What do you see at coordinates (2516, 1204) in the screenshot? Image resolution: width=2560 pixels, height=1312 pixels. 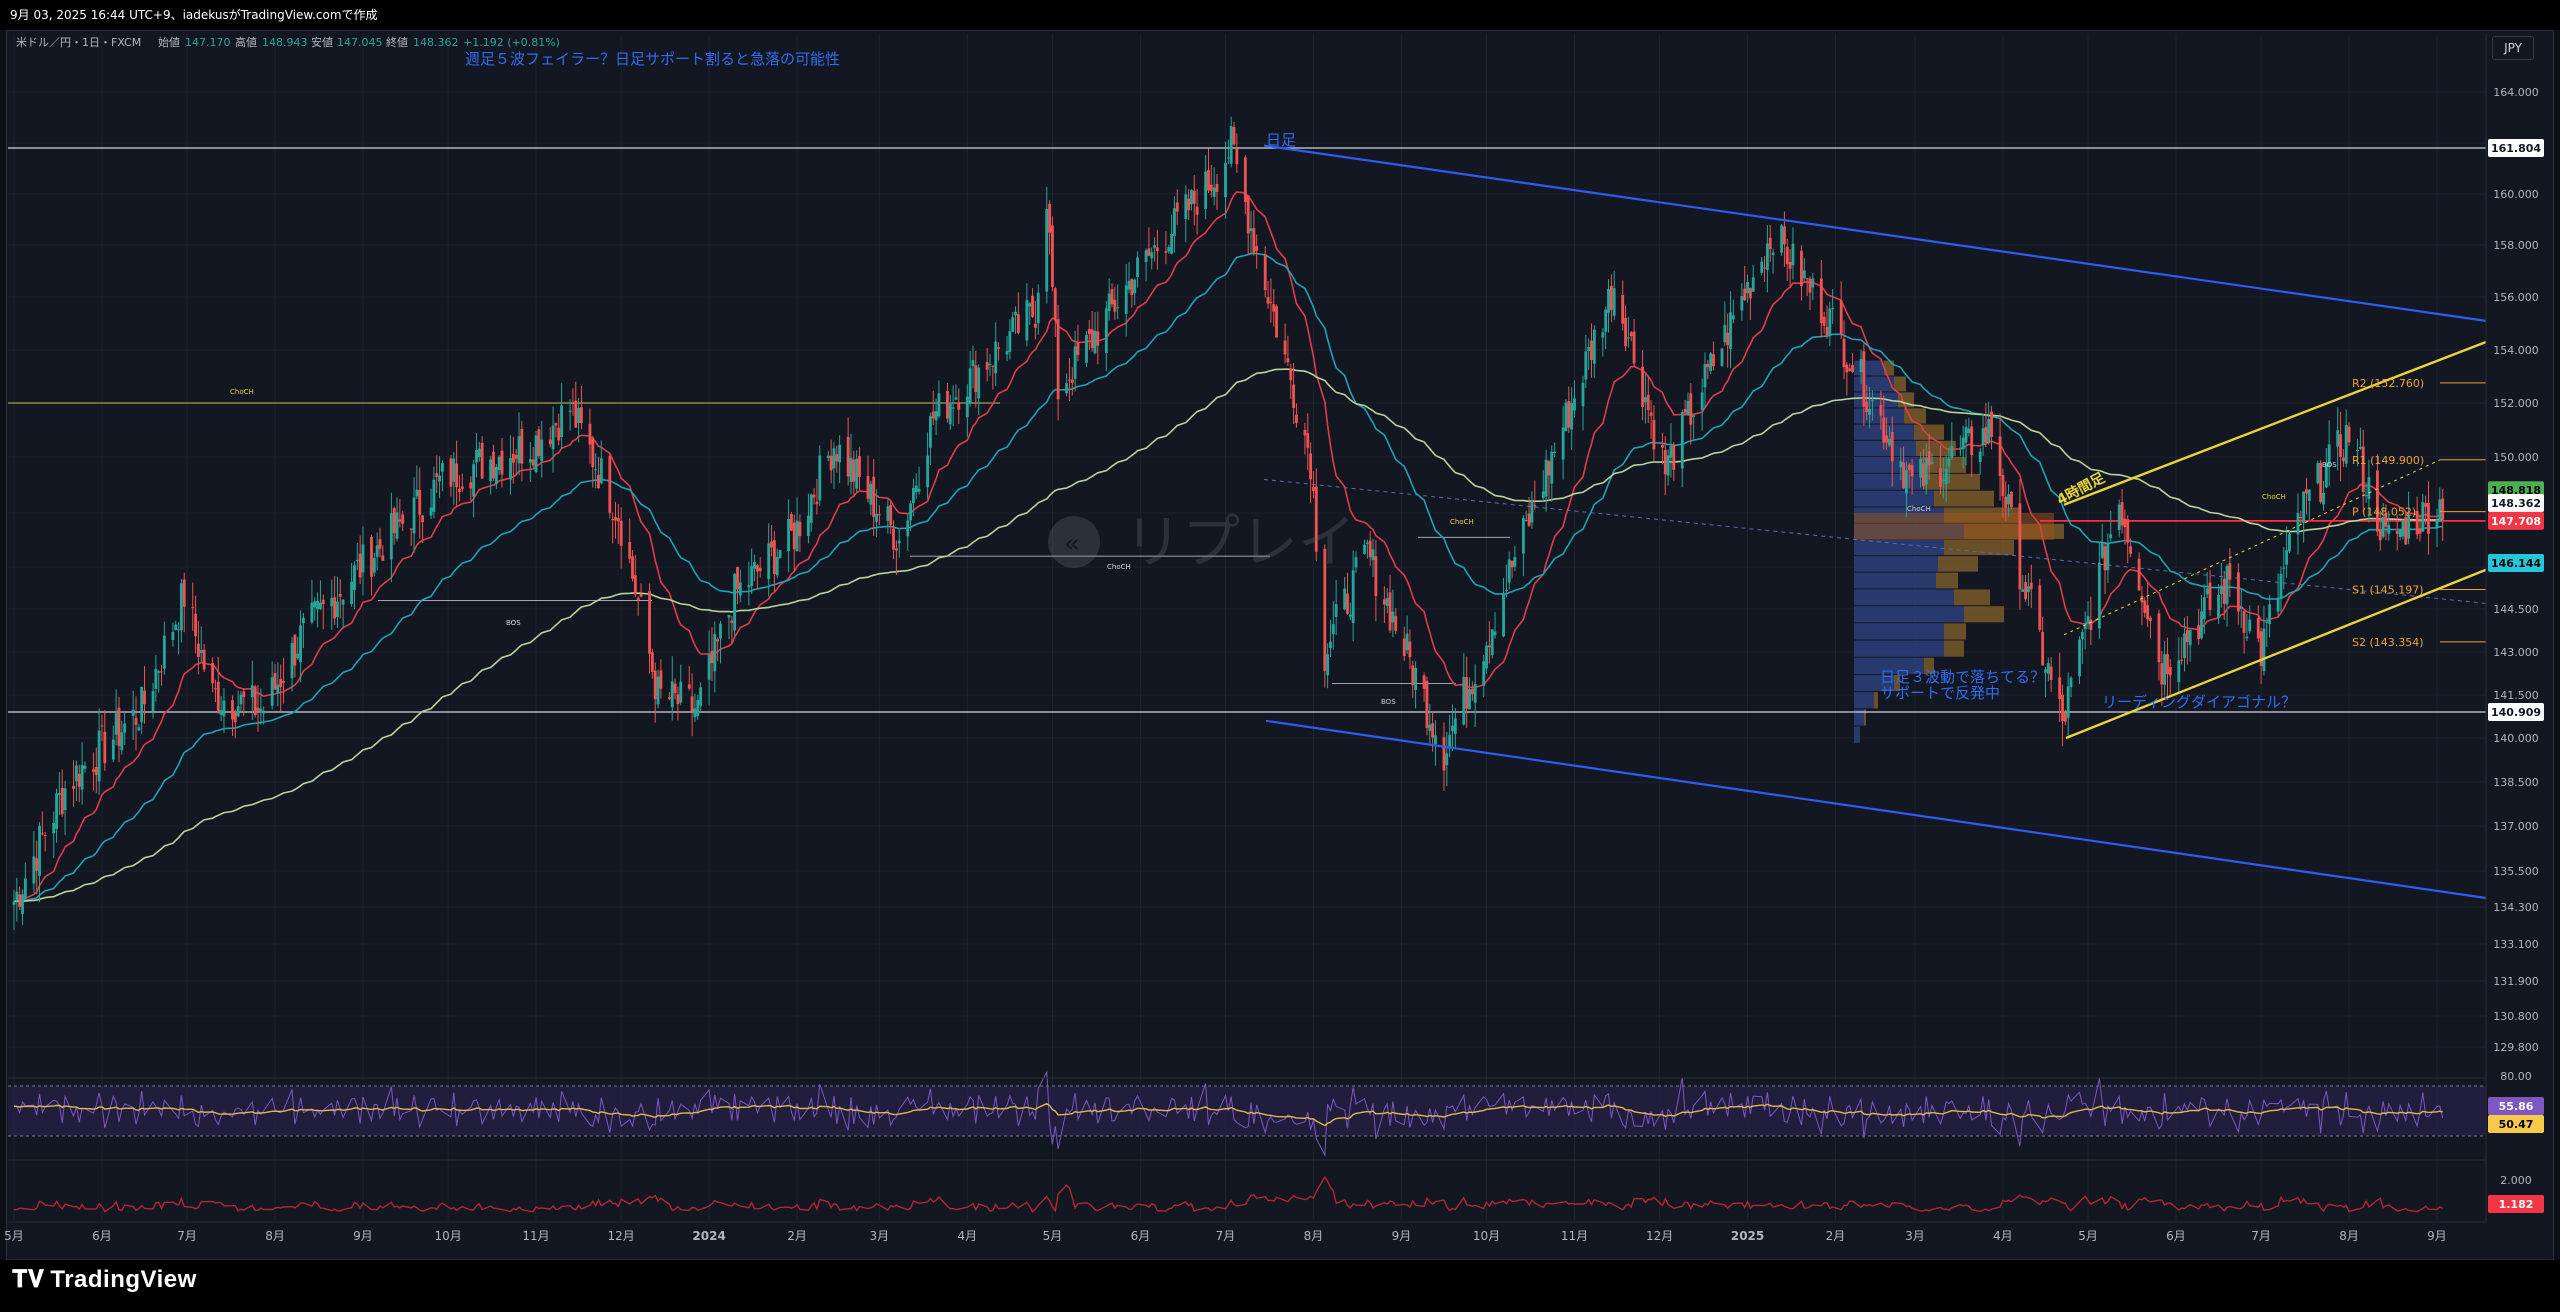 I see `lower-tag-text: 1.182` at bounding box center [2516, 1204].